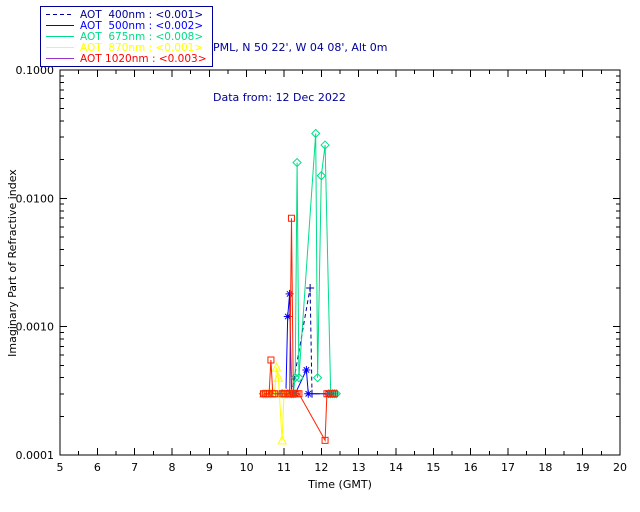  I want to click on x-axis-title: Time (GMT), so click(339, 484).